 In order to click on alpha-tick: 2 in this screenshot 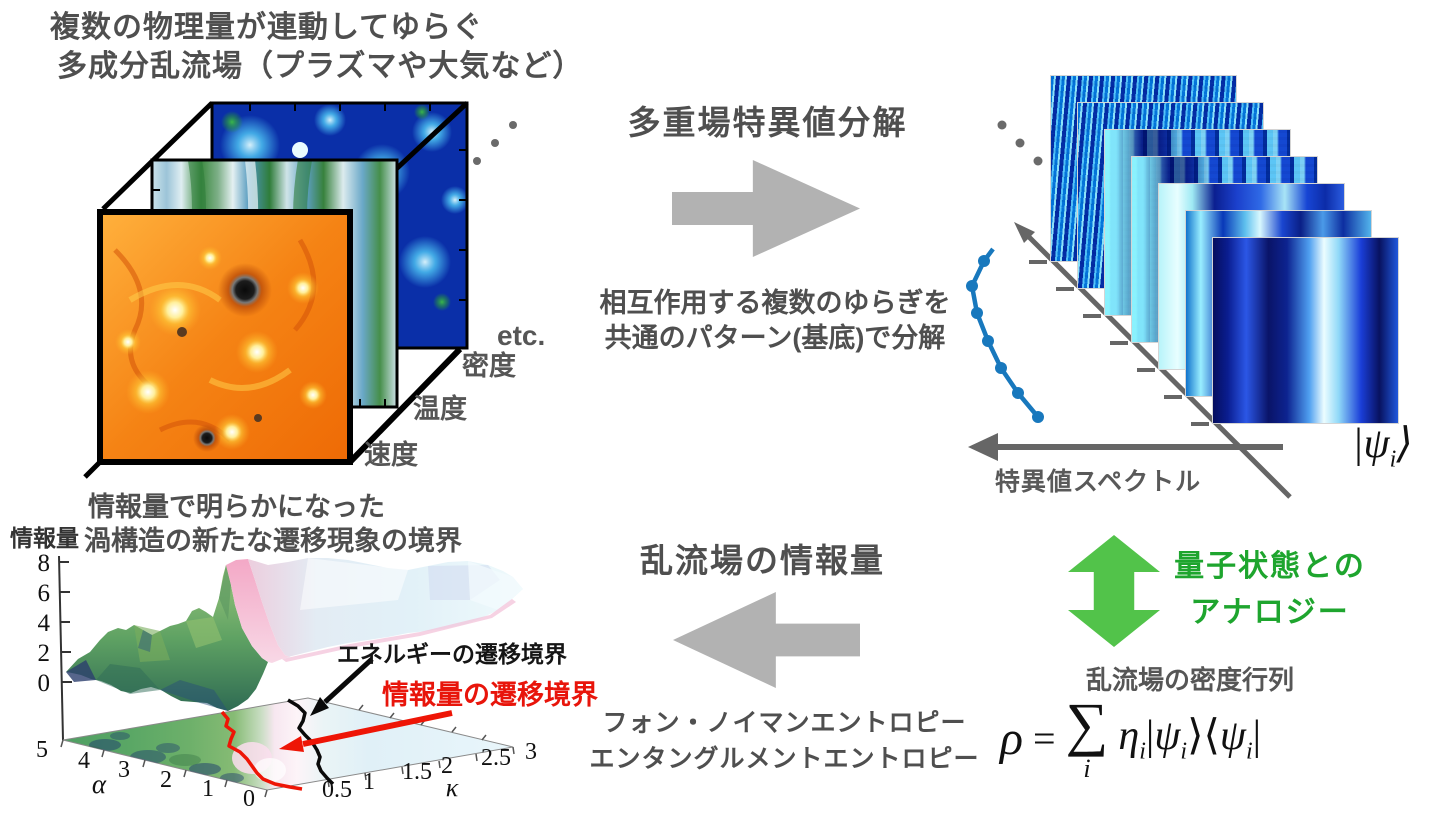, I will do `click(166, 780)`.